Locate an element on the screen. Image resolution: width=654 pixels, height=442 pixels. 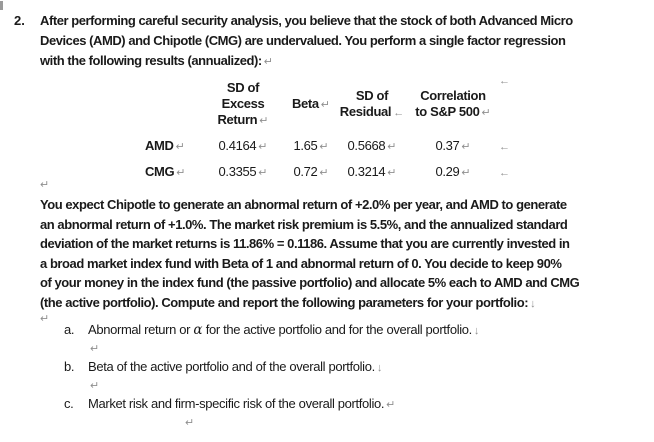
table-cell: 0.29 ↵ is located at coordinates (453, 171).